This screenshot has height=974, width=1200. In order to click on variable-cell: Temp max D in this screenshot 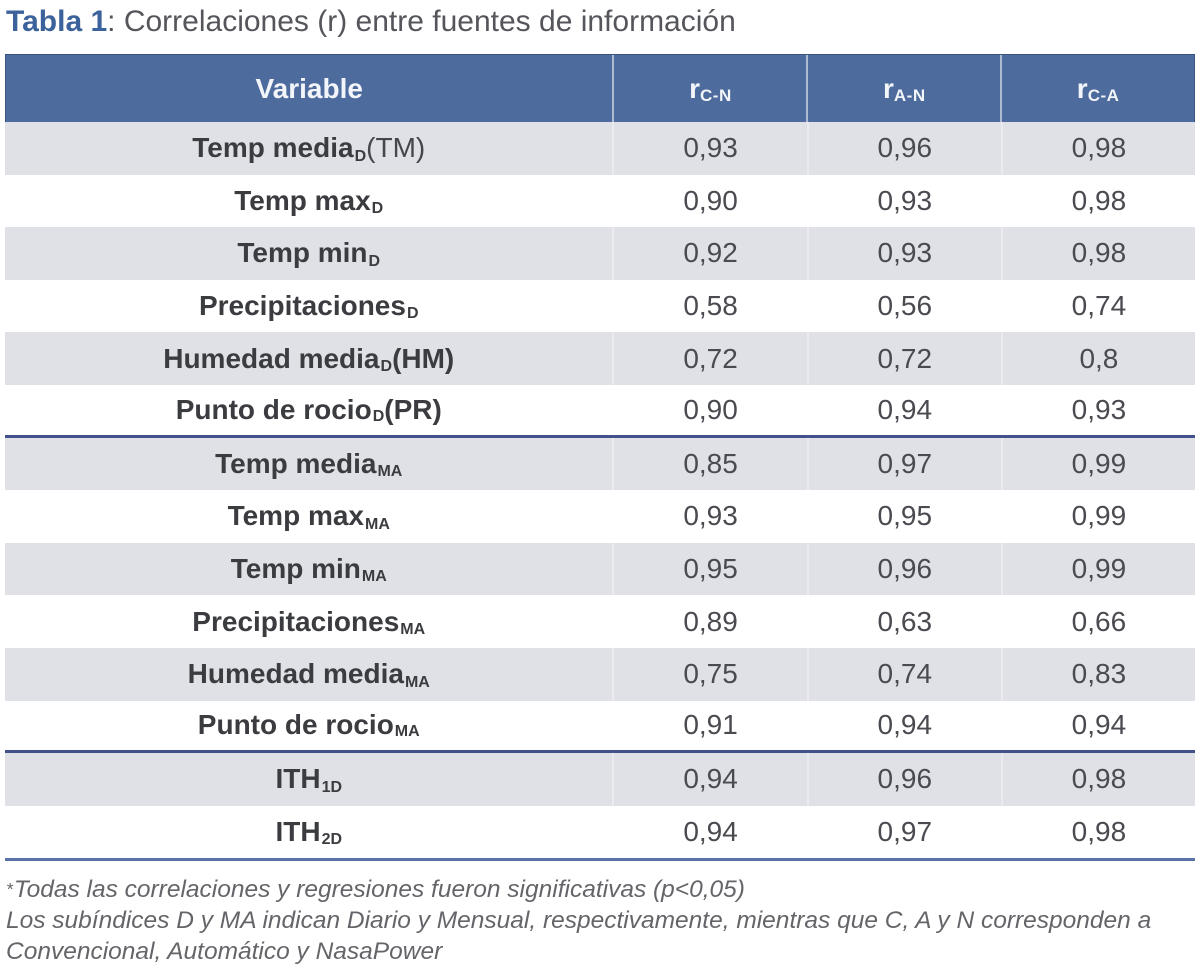, I will do `click(308, 201)`.